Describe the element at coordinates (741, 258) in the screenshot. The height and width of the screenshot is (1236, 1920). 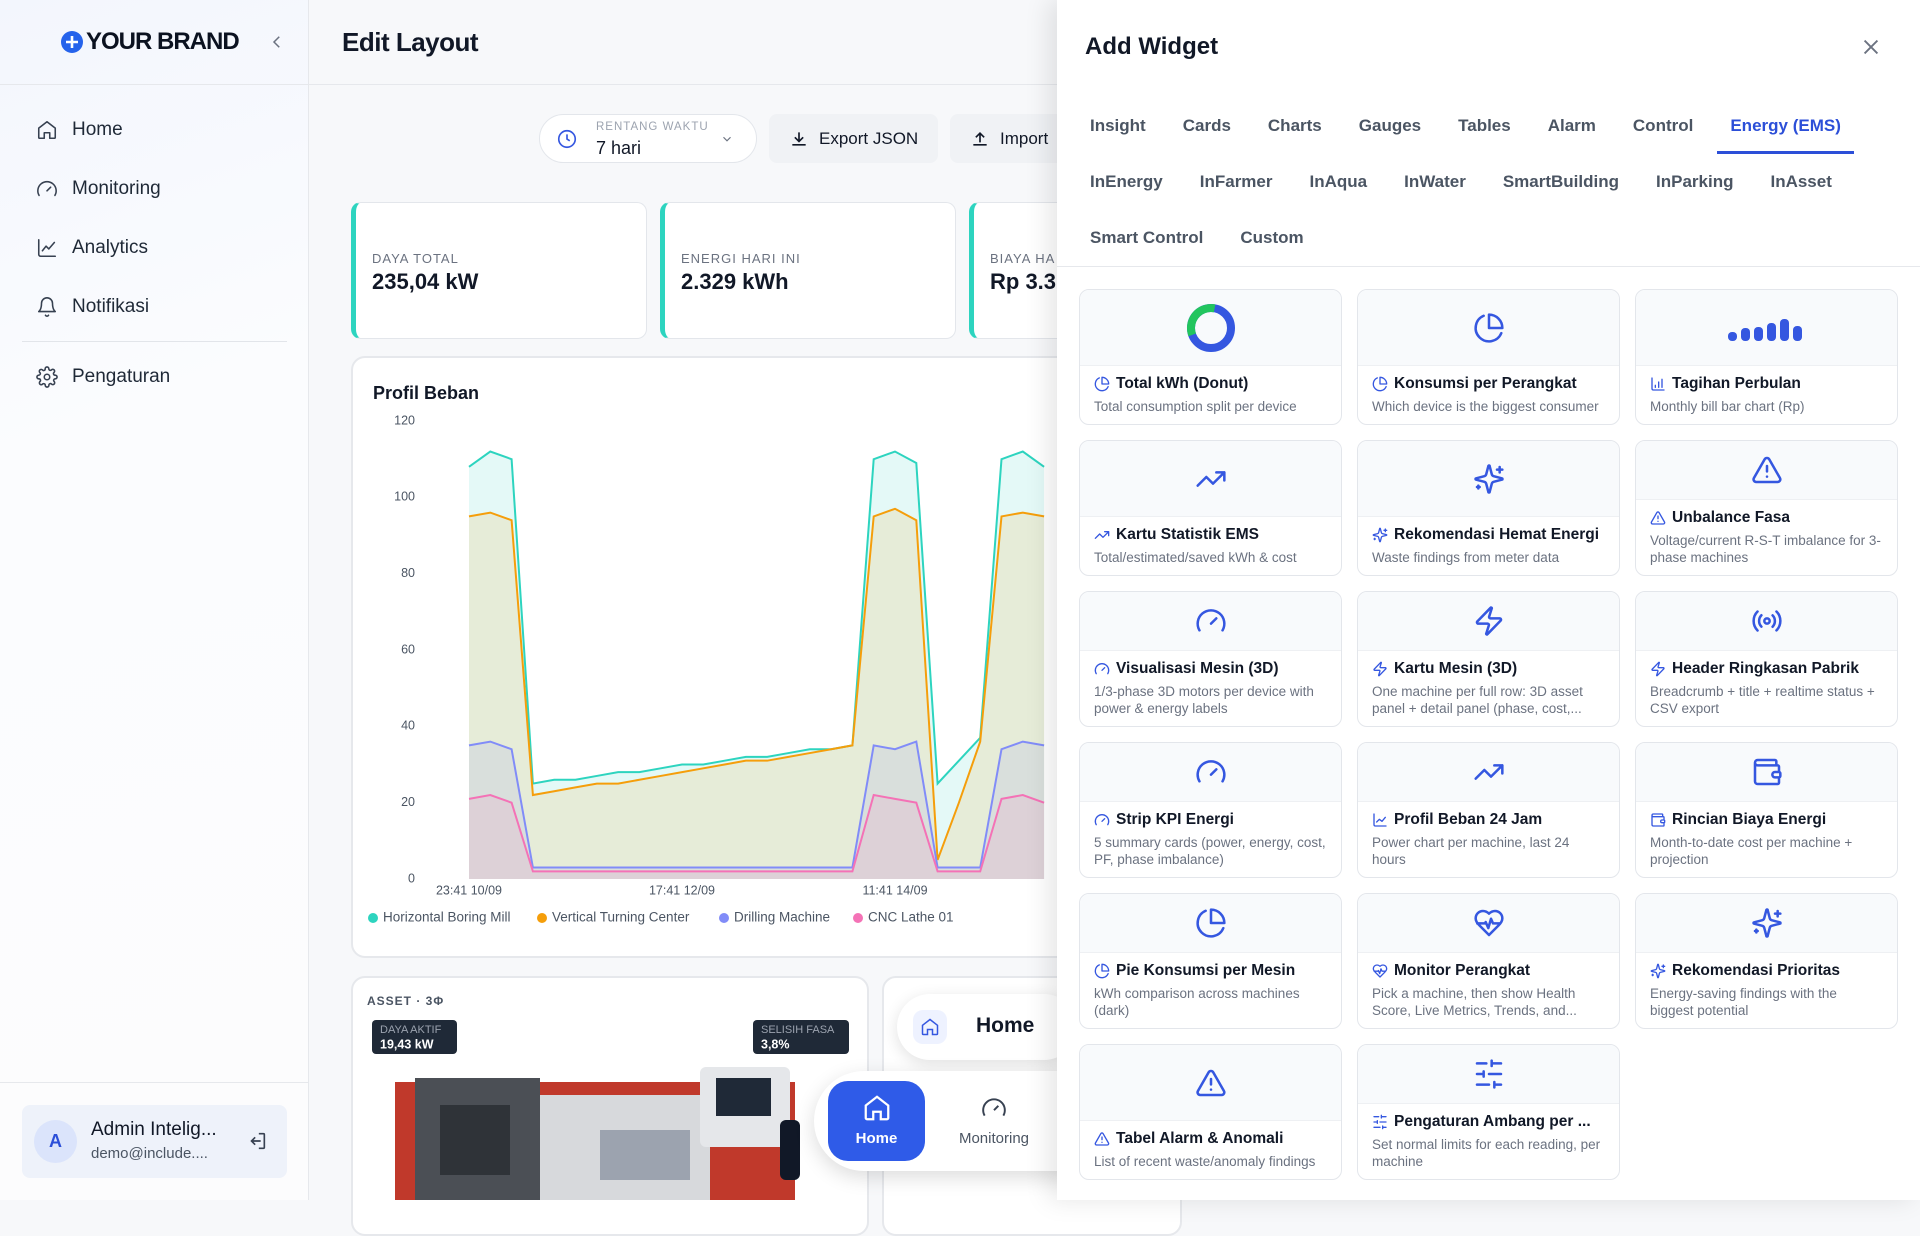
I see `kpi-label: ENERGI HARI INI` at that location.